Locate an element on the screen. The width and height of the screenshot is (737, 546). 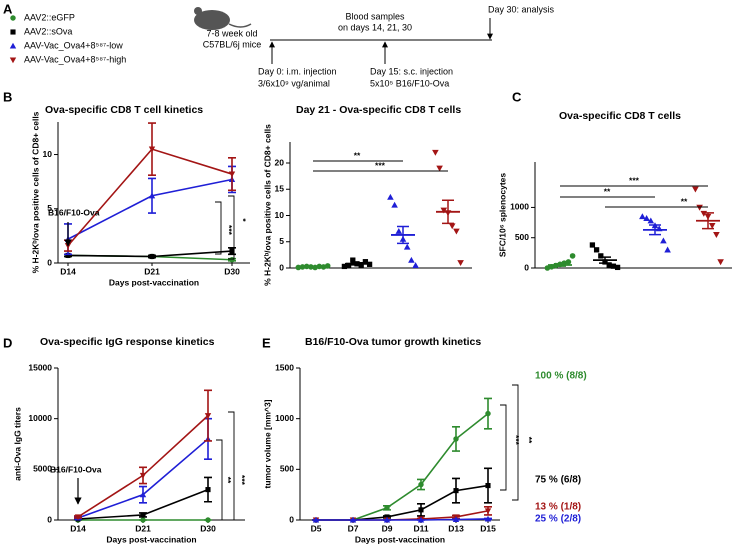
y-tick-label: 1000 is located at coordinates (284, 418).